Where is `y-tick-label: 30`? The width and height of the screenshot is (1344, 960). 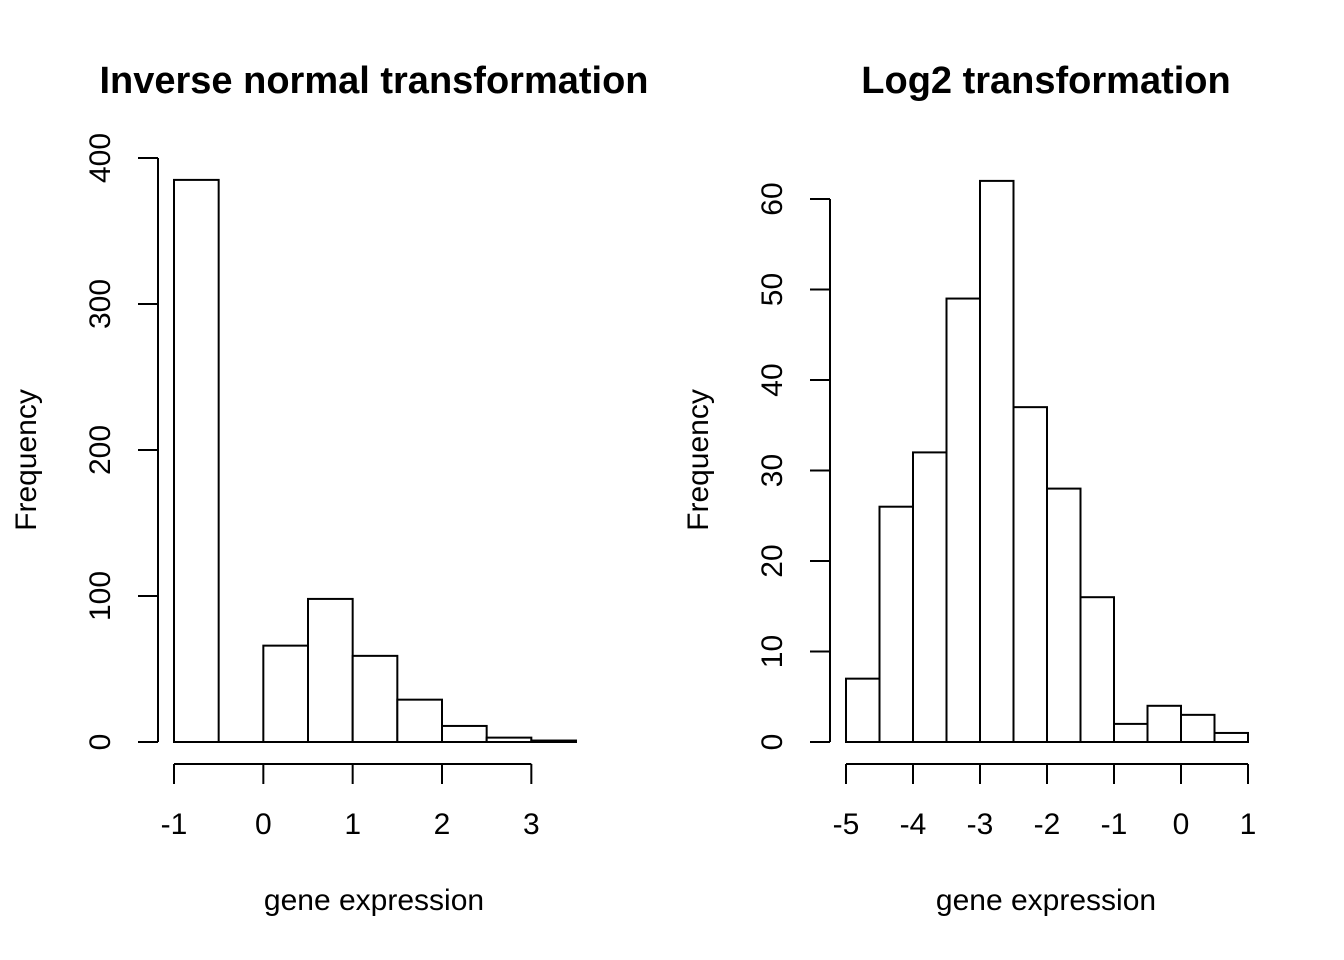
y-tick-label: 30 is located at coordinates (772, 470).